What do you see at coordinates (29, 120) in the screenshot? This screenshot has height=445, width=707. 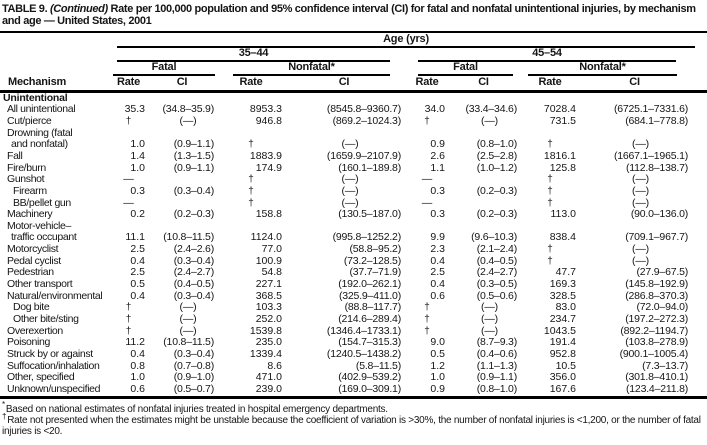 I see `mechanism-label: Cut/pierce` at bounding box center [29, 120].